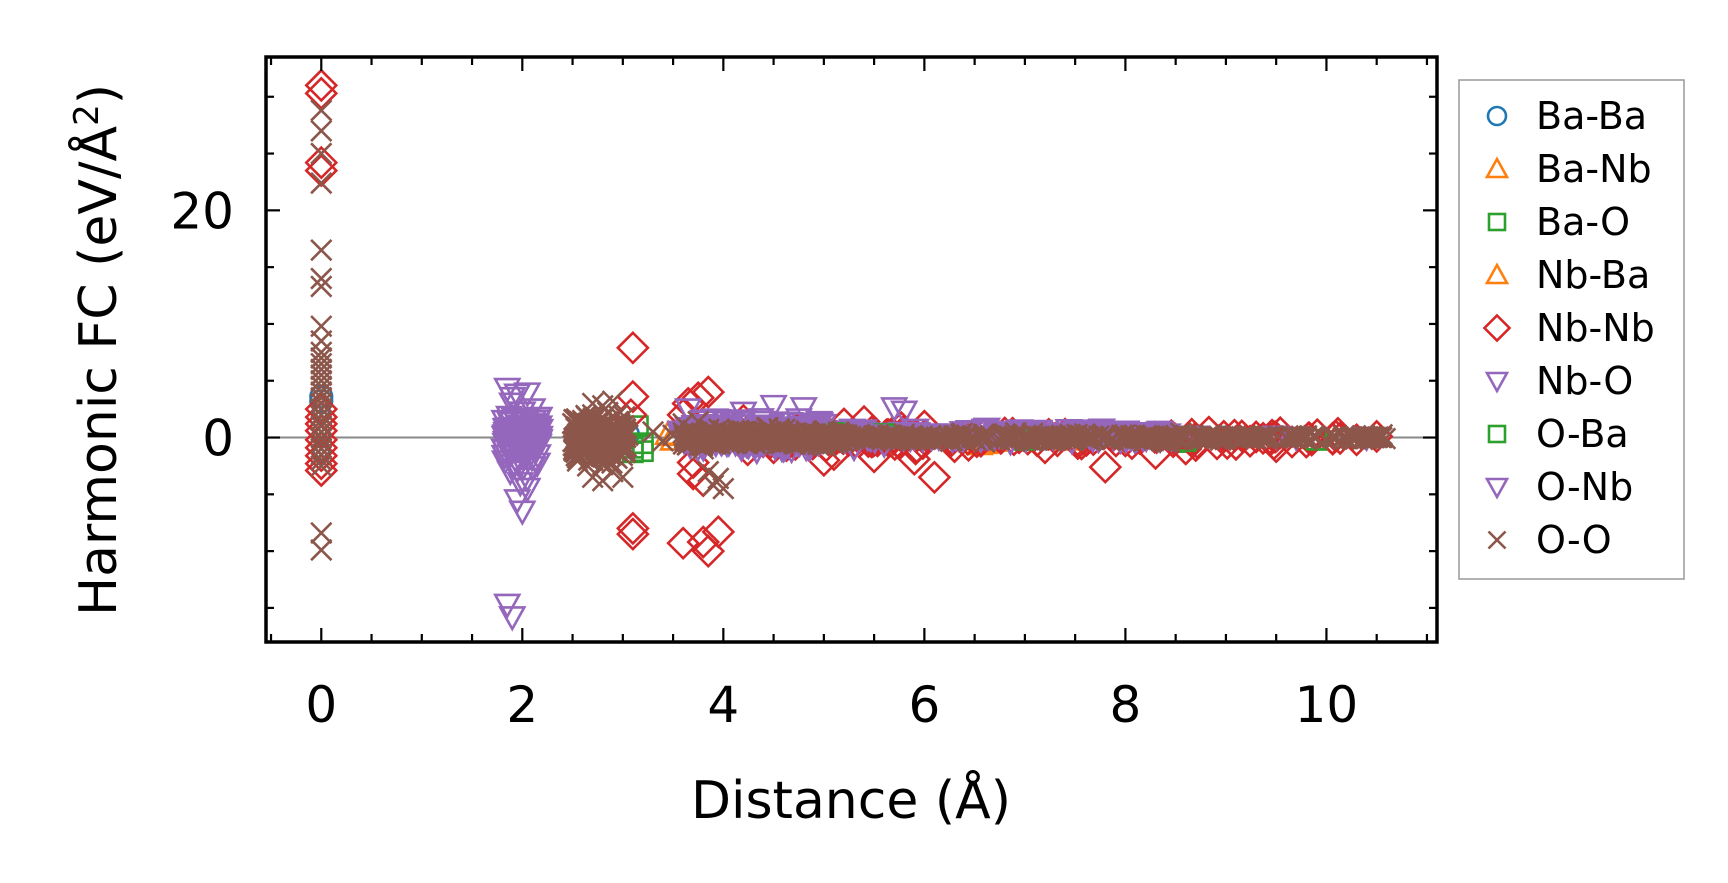 The height and width of the screenshot is (883, 1728). What do you see at coordinates (1583, 222) in the screenshot?
I see `legend-label: Ba-O` at bounding box center [1583, 222].